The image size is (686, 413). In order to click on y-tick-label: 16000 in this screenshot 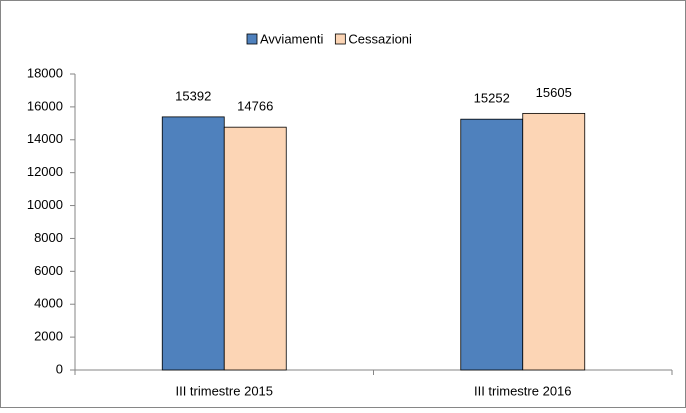, I will do `click(45, 105)`.